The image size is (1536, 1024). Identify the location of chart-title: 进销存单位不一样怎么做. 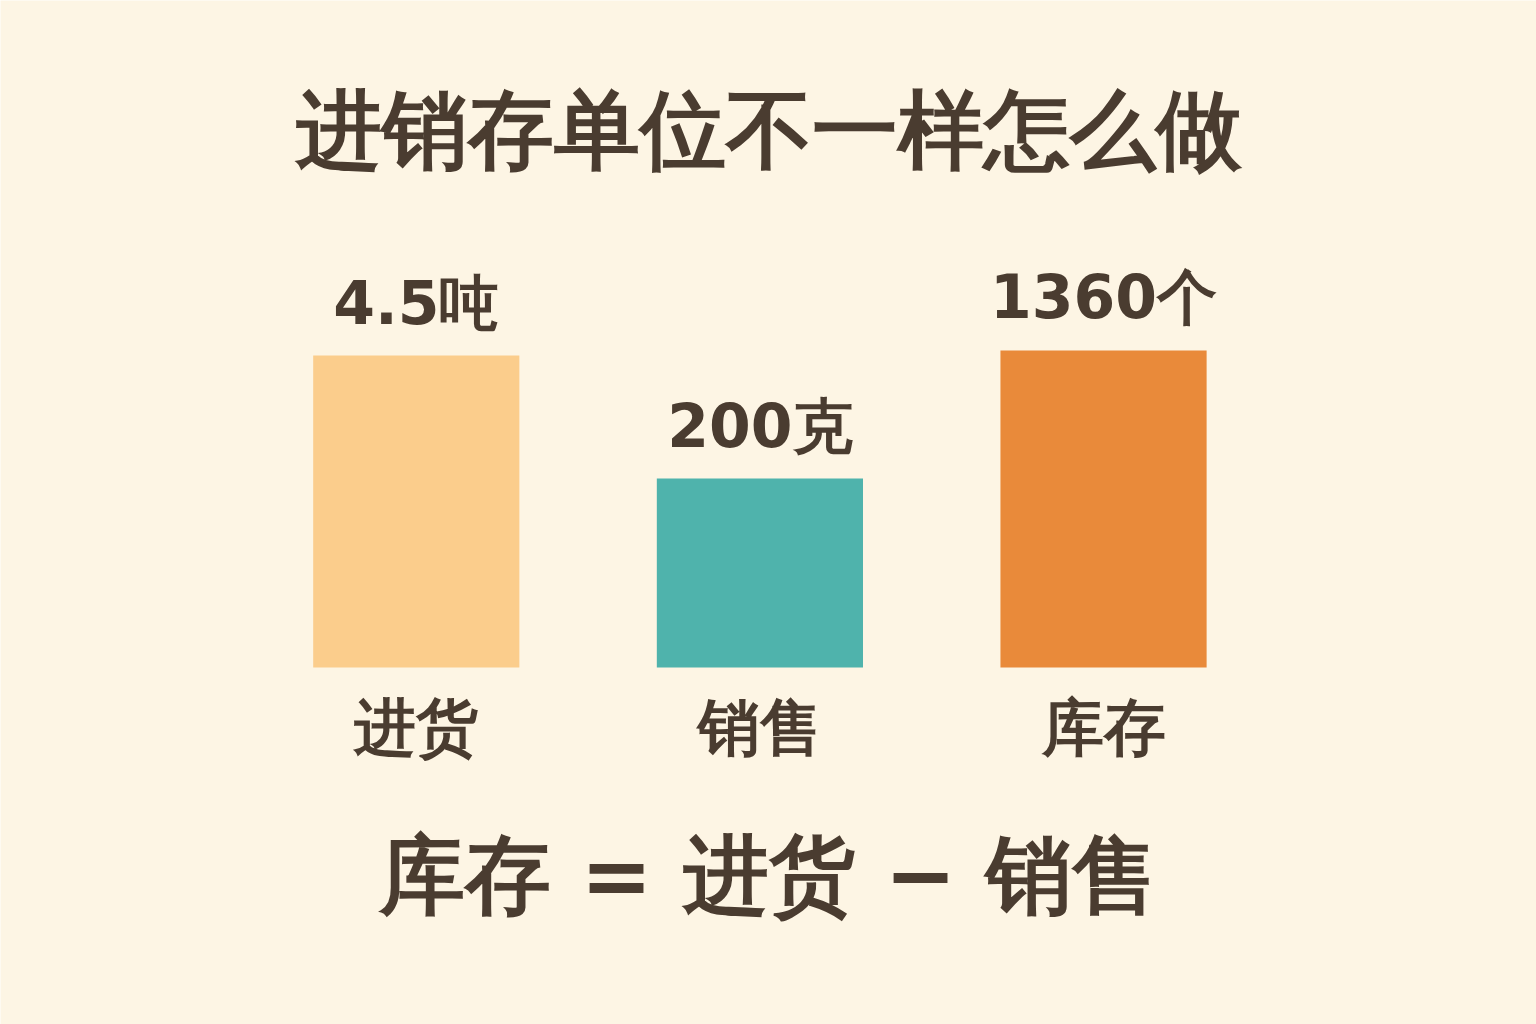
(768, 130).